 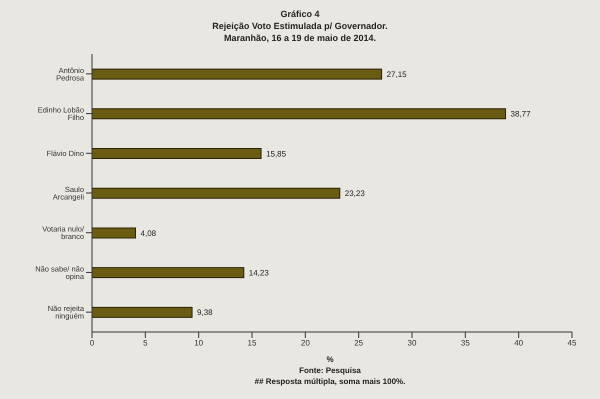 I want to click on data-label: 9,38, so click(x=205, y=313).